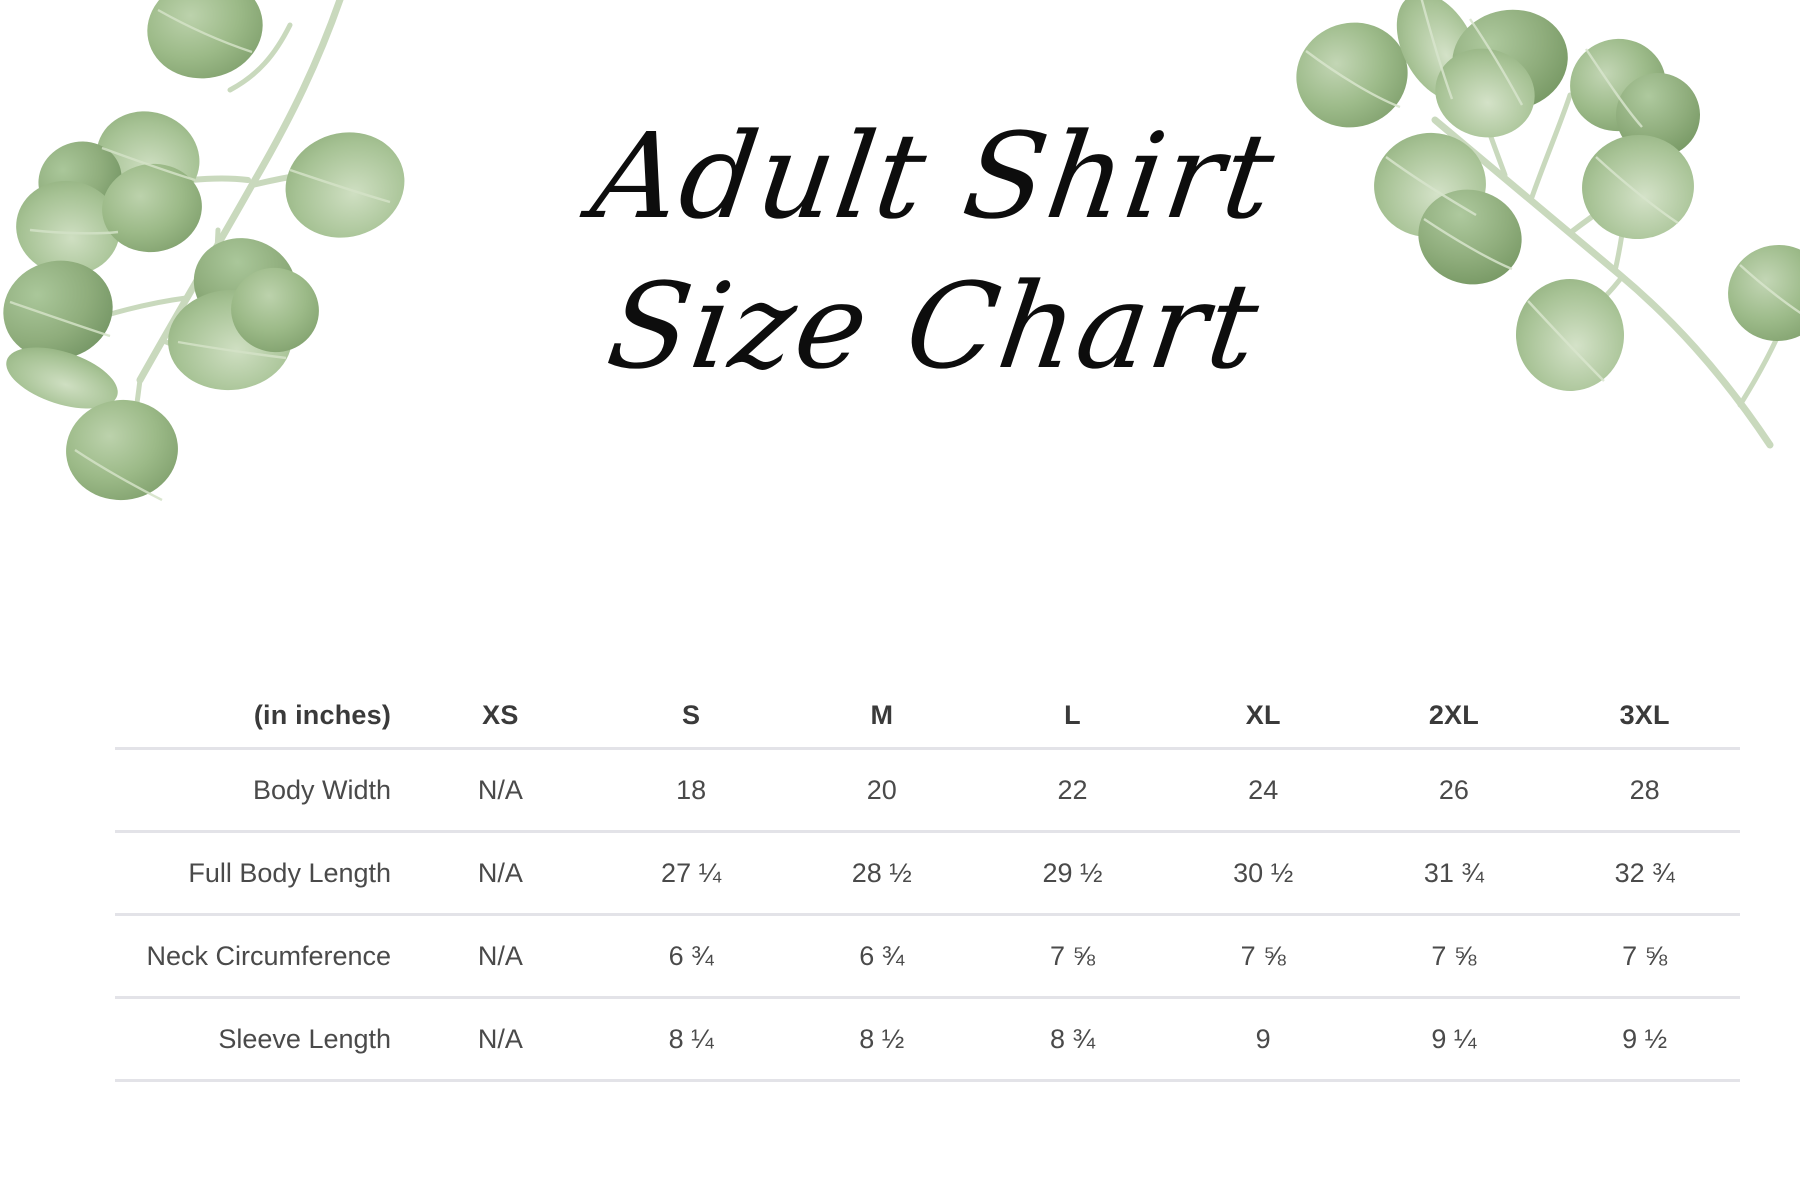 This screenshot has height=1200, width=1800. Describe the element at coordinates (269, 955) in the screenshot. I see `row-label-neck-circumference: Neck Circumference` at that location.